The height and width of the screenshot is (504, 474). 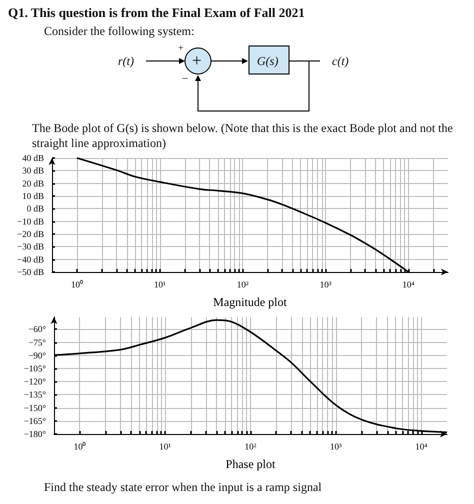 I want to click on y-tick-label: −30 dB, so click(x=30, y=247).